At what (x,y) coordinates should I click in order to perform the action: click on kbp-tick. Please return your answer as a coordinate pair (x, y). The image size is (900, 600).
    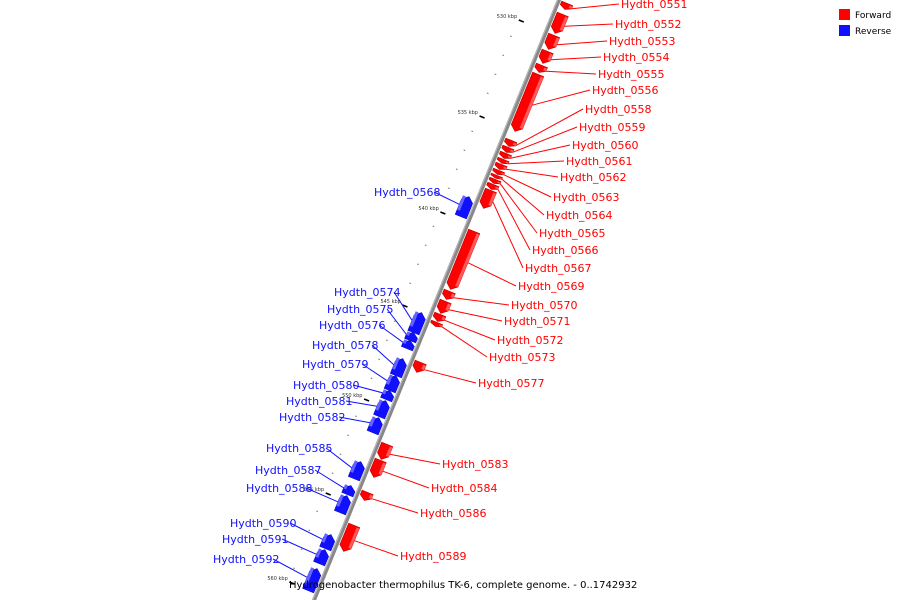
    Looking at the image, I should click on (328, 494).